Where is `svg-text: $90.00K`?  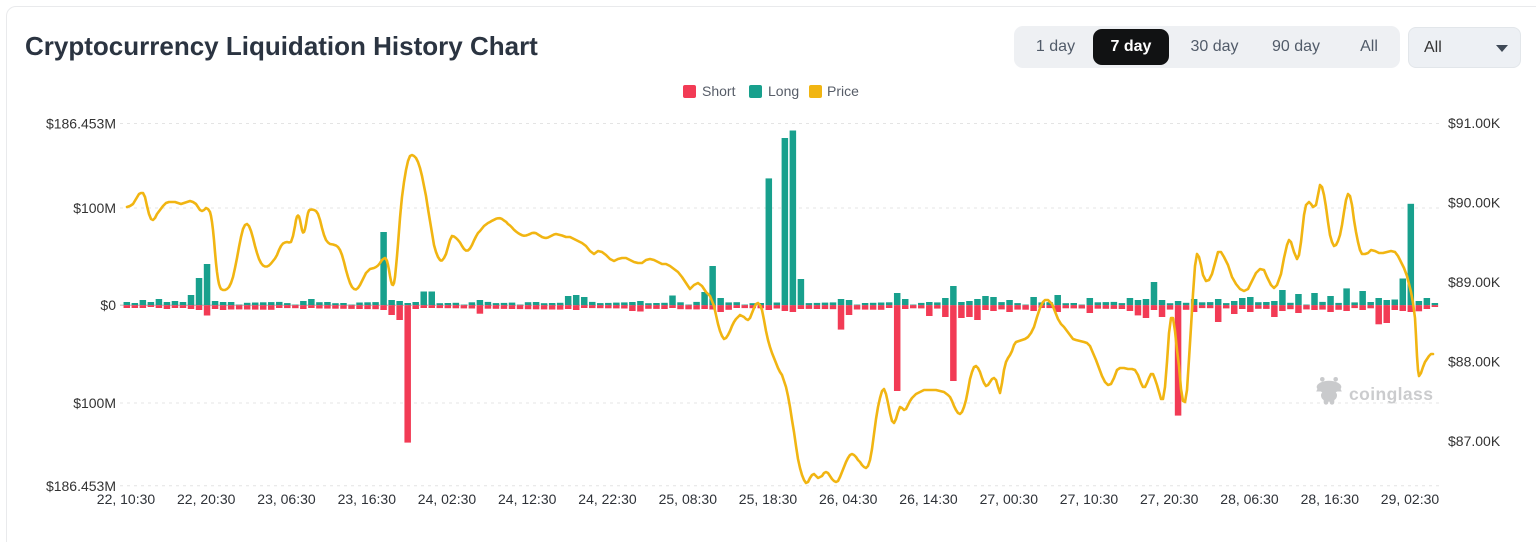
svg-text: $90.00K is located at coordinates (1474, 203).